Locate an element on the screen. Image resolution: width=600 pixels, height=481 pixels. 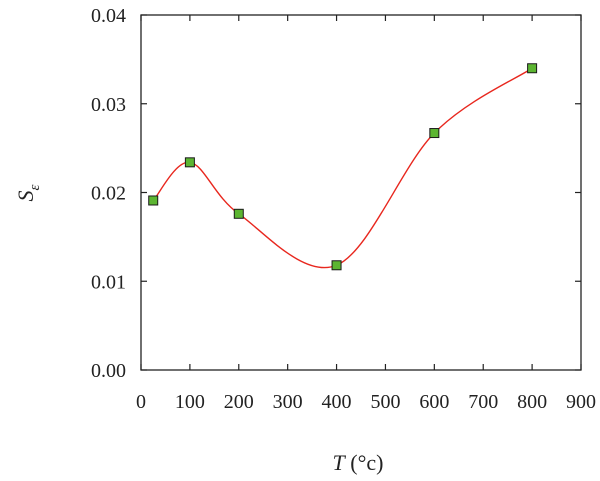
y-tick-label: 0.01 is located at coordinates (108, 282).